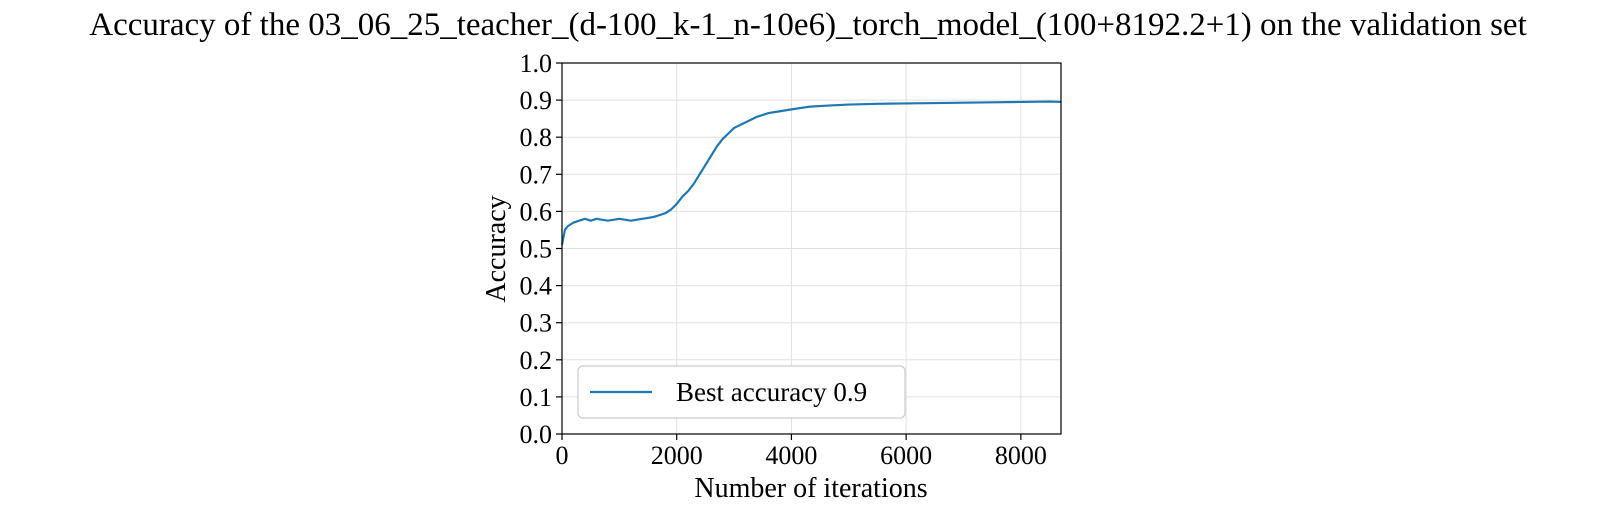 This screenshot has height=512, width=1617. I want to click on y-tick-label: 0.3, so click(536, 323).